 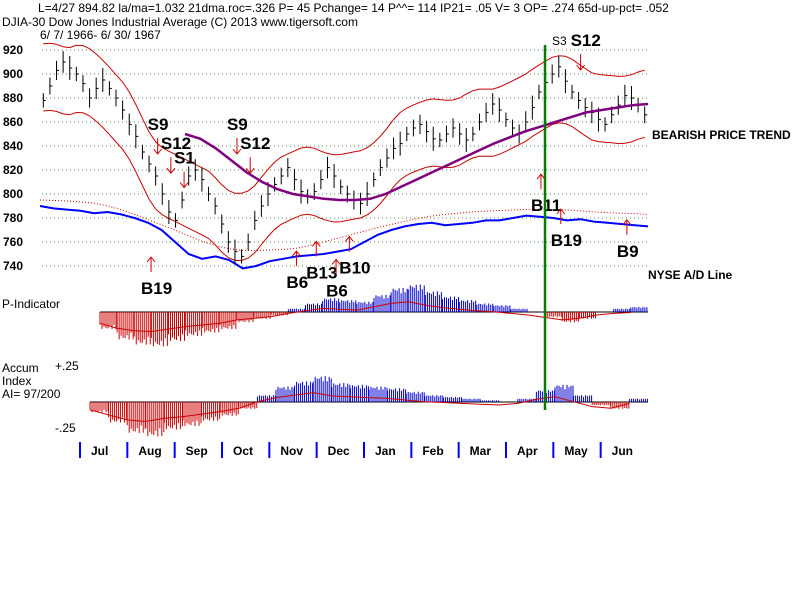 I want to click on p-indicator-histogram, so click(x=373, y=315).